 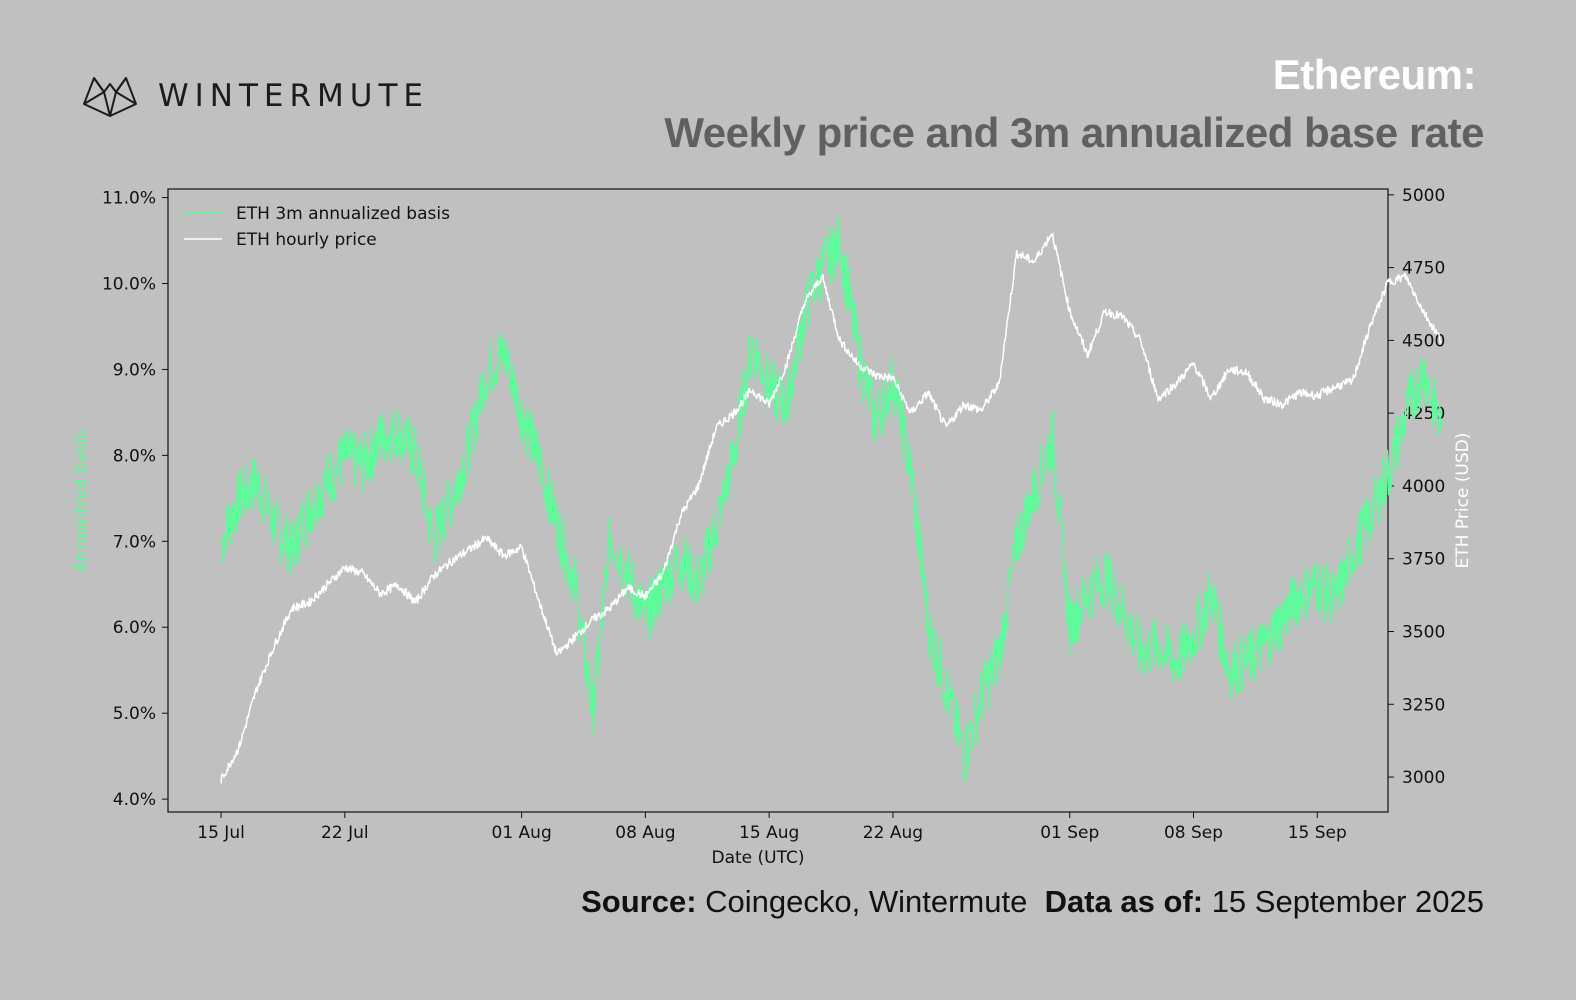 I want to click on right-axis-label: ETH Price (USD), so click(x=1463, y=501).